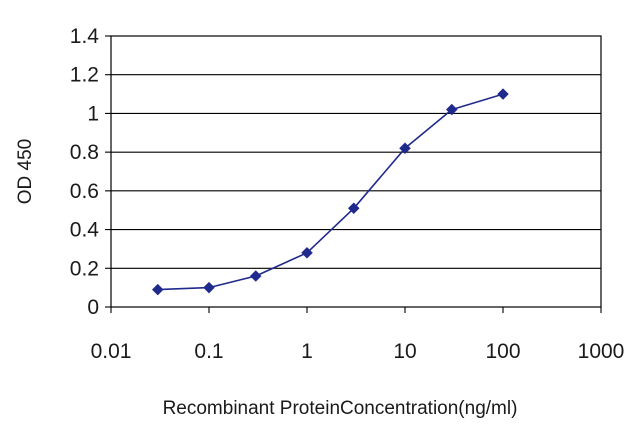  Describe the element at coordinates (25, 171) in the screenshot. I see `y-axis-title: OD 450` at that location.